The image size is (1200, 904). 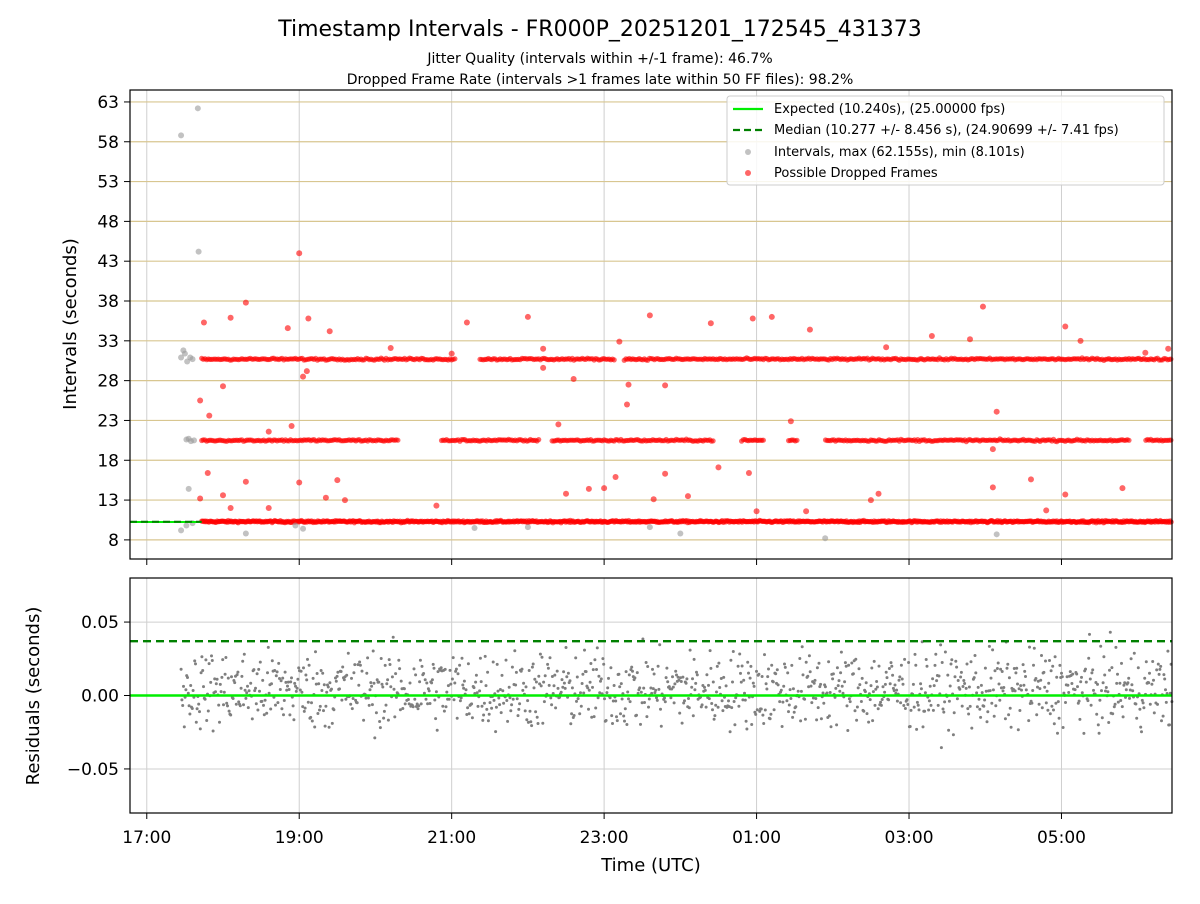 What do you see at coordinates (70, 324) in the screenshot?
I see `intervals-y-label: Intervals (seconds)` at bounding box center [70, 324].